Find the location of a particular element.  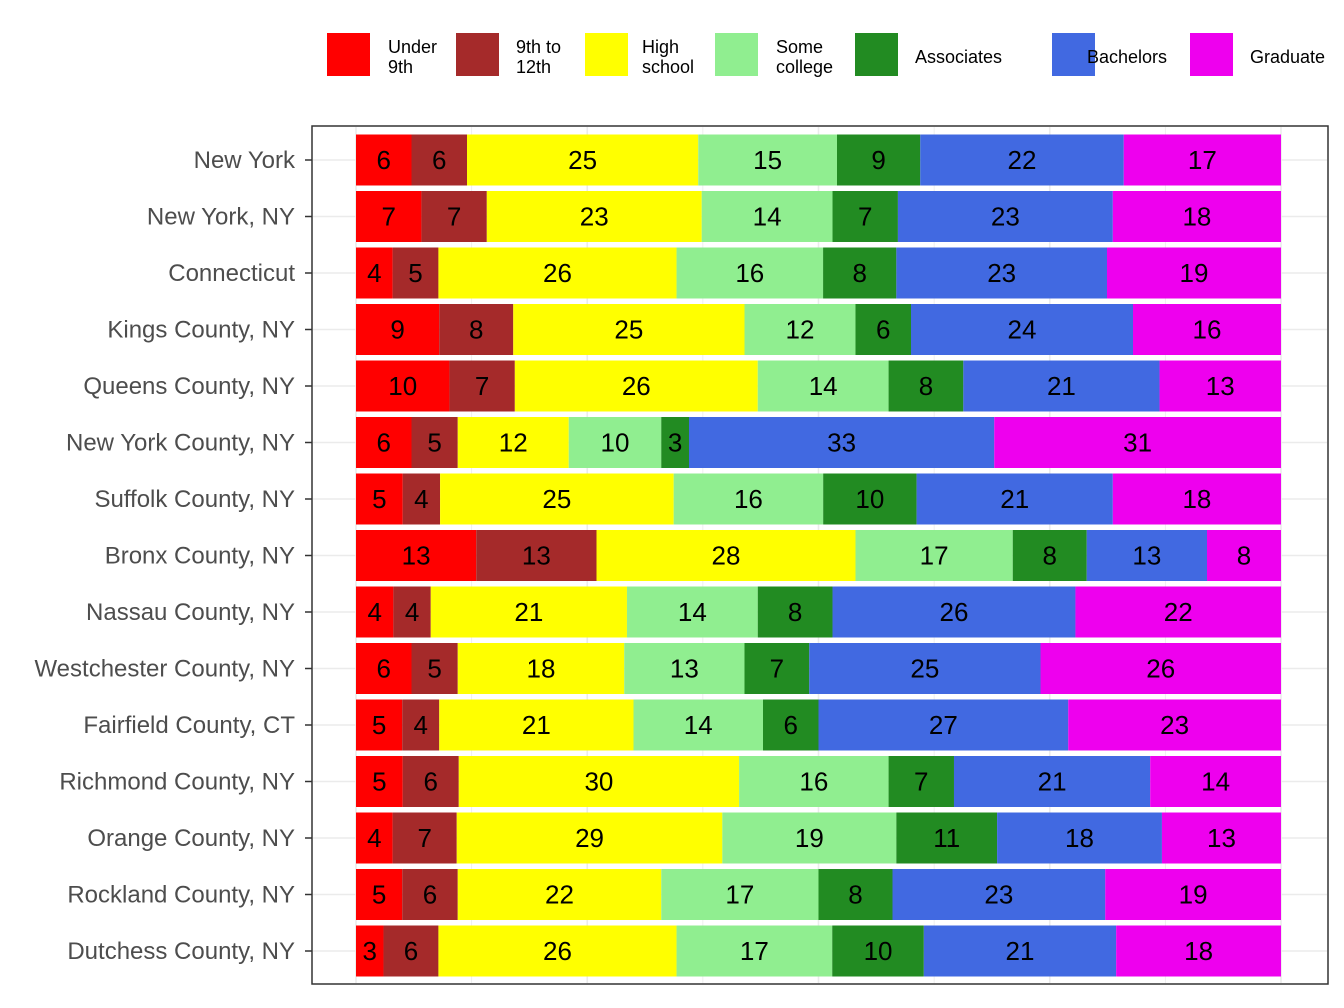

y-tick-label: Bronx County, NY is located at coordinates (200, 556).